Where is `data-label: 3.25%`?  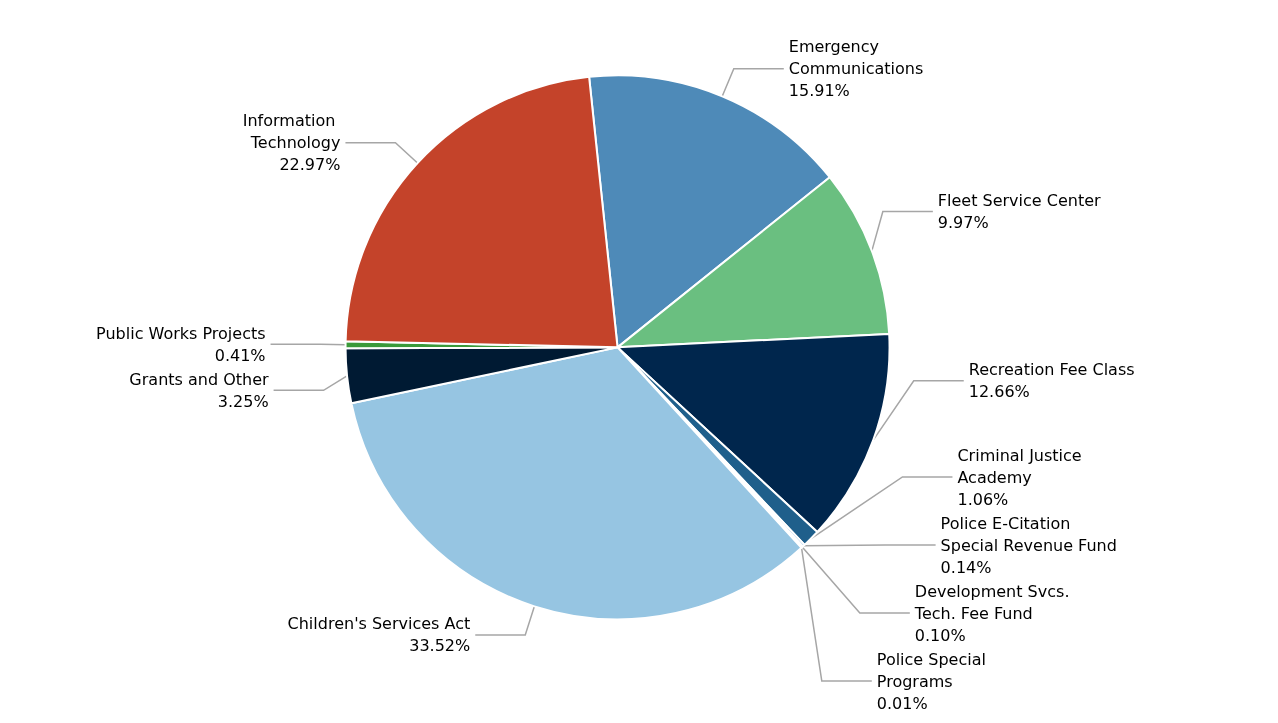 data-label: 3.25% is located at coordinates (243, 401).